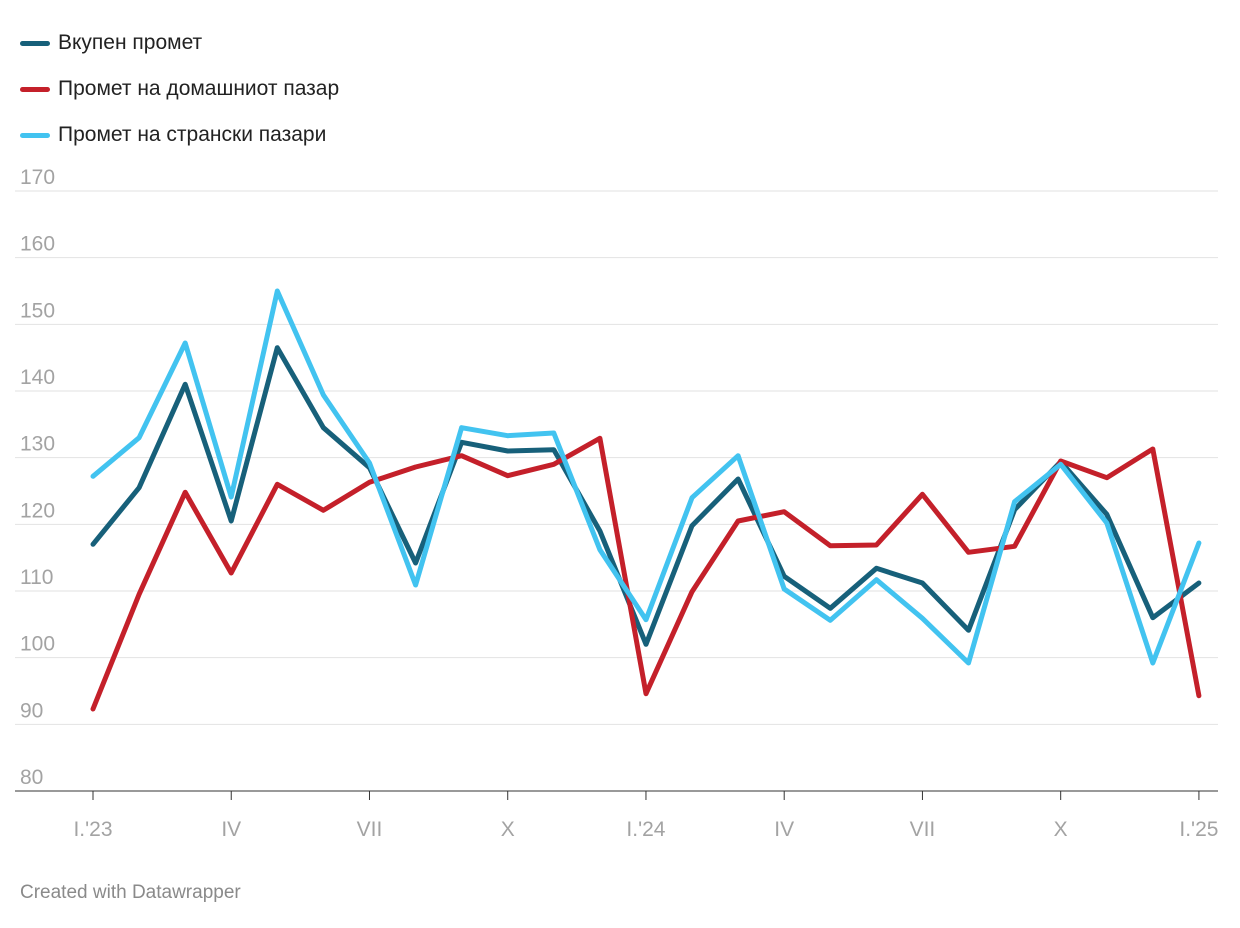  I want to click on x-tick-label-1: IV, so click(231, 829).